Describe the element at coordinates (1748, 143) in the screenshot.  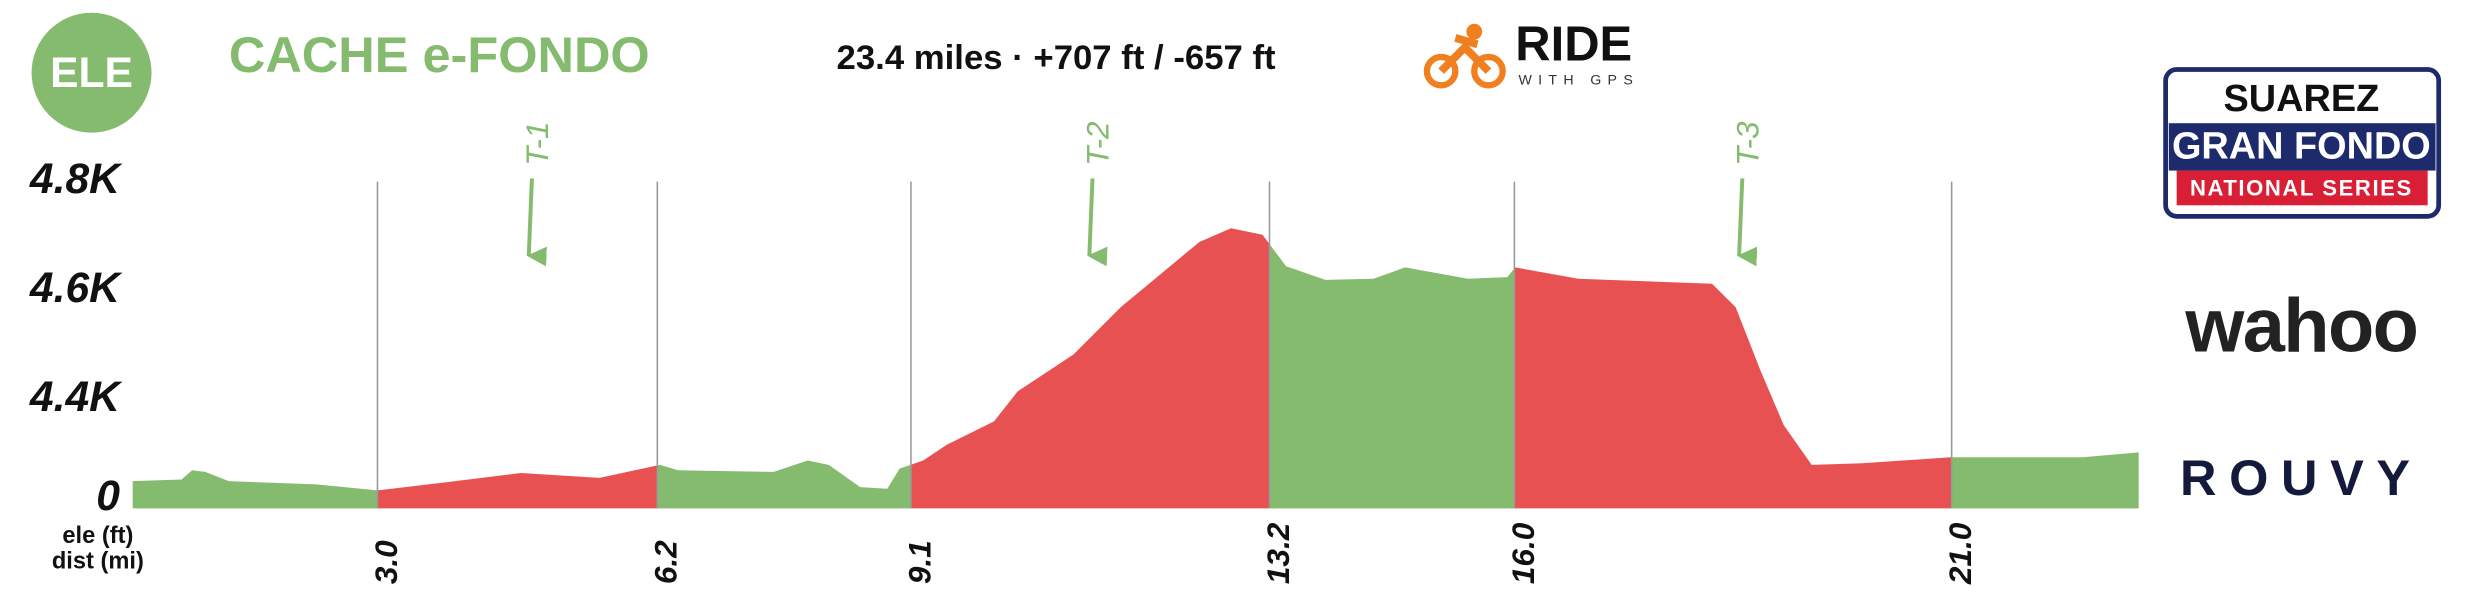
I see `marker-label: T-3` at that location.